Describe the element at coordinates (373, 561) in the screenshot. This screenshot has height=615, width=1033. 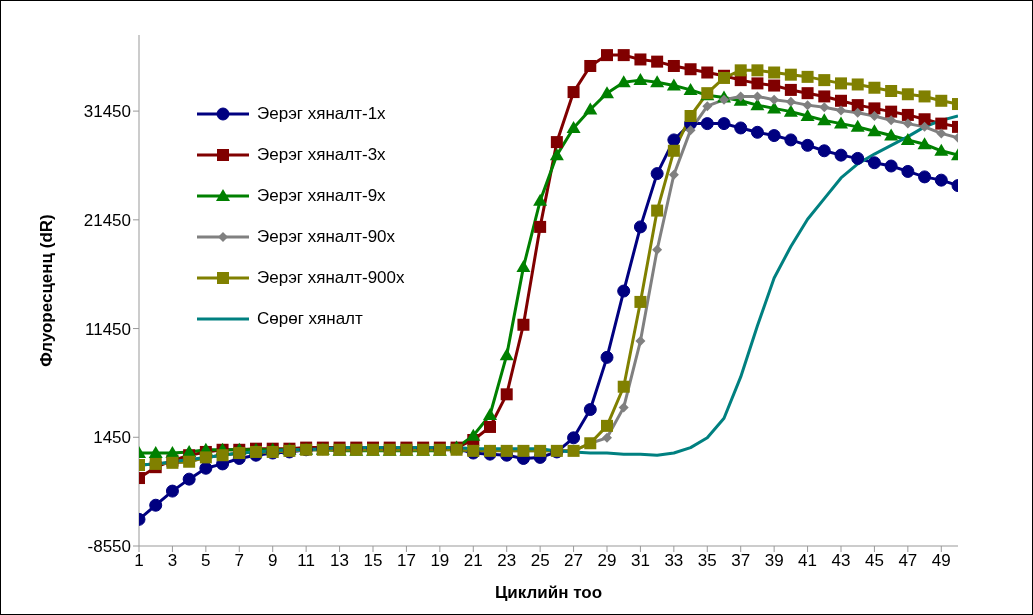
I see `x-tick-label: 15` at that location.